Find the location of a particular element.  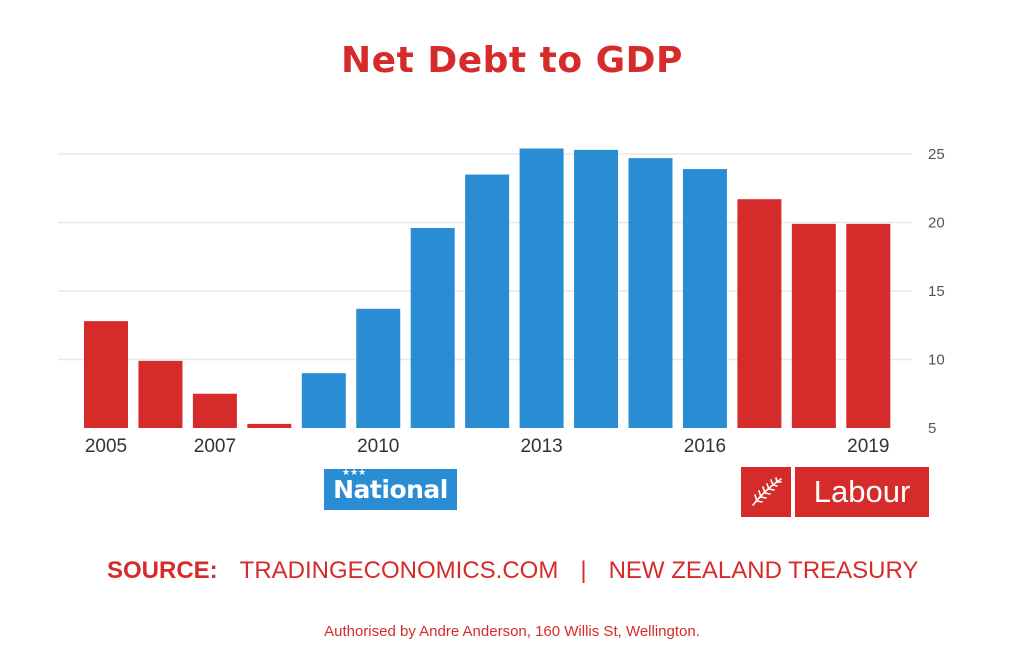

bar-2008 is located at coordinates (269, 425).